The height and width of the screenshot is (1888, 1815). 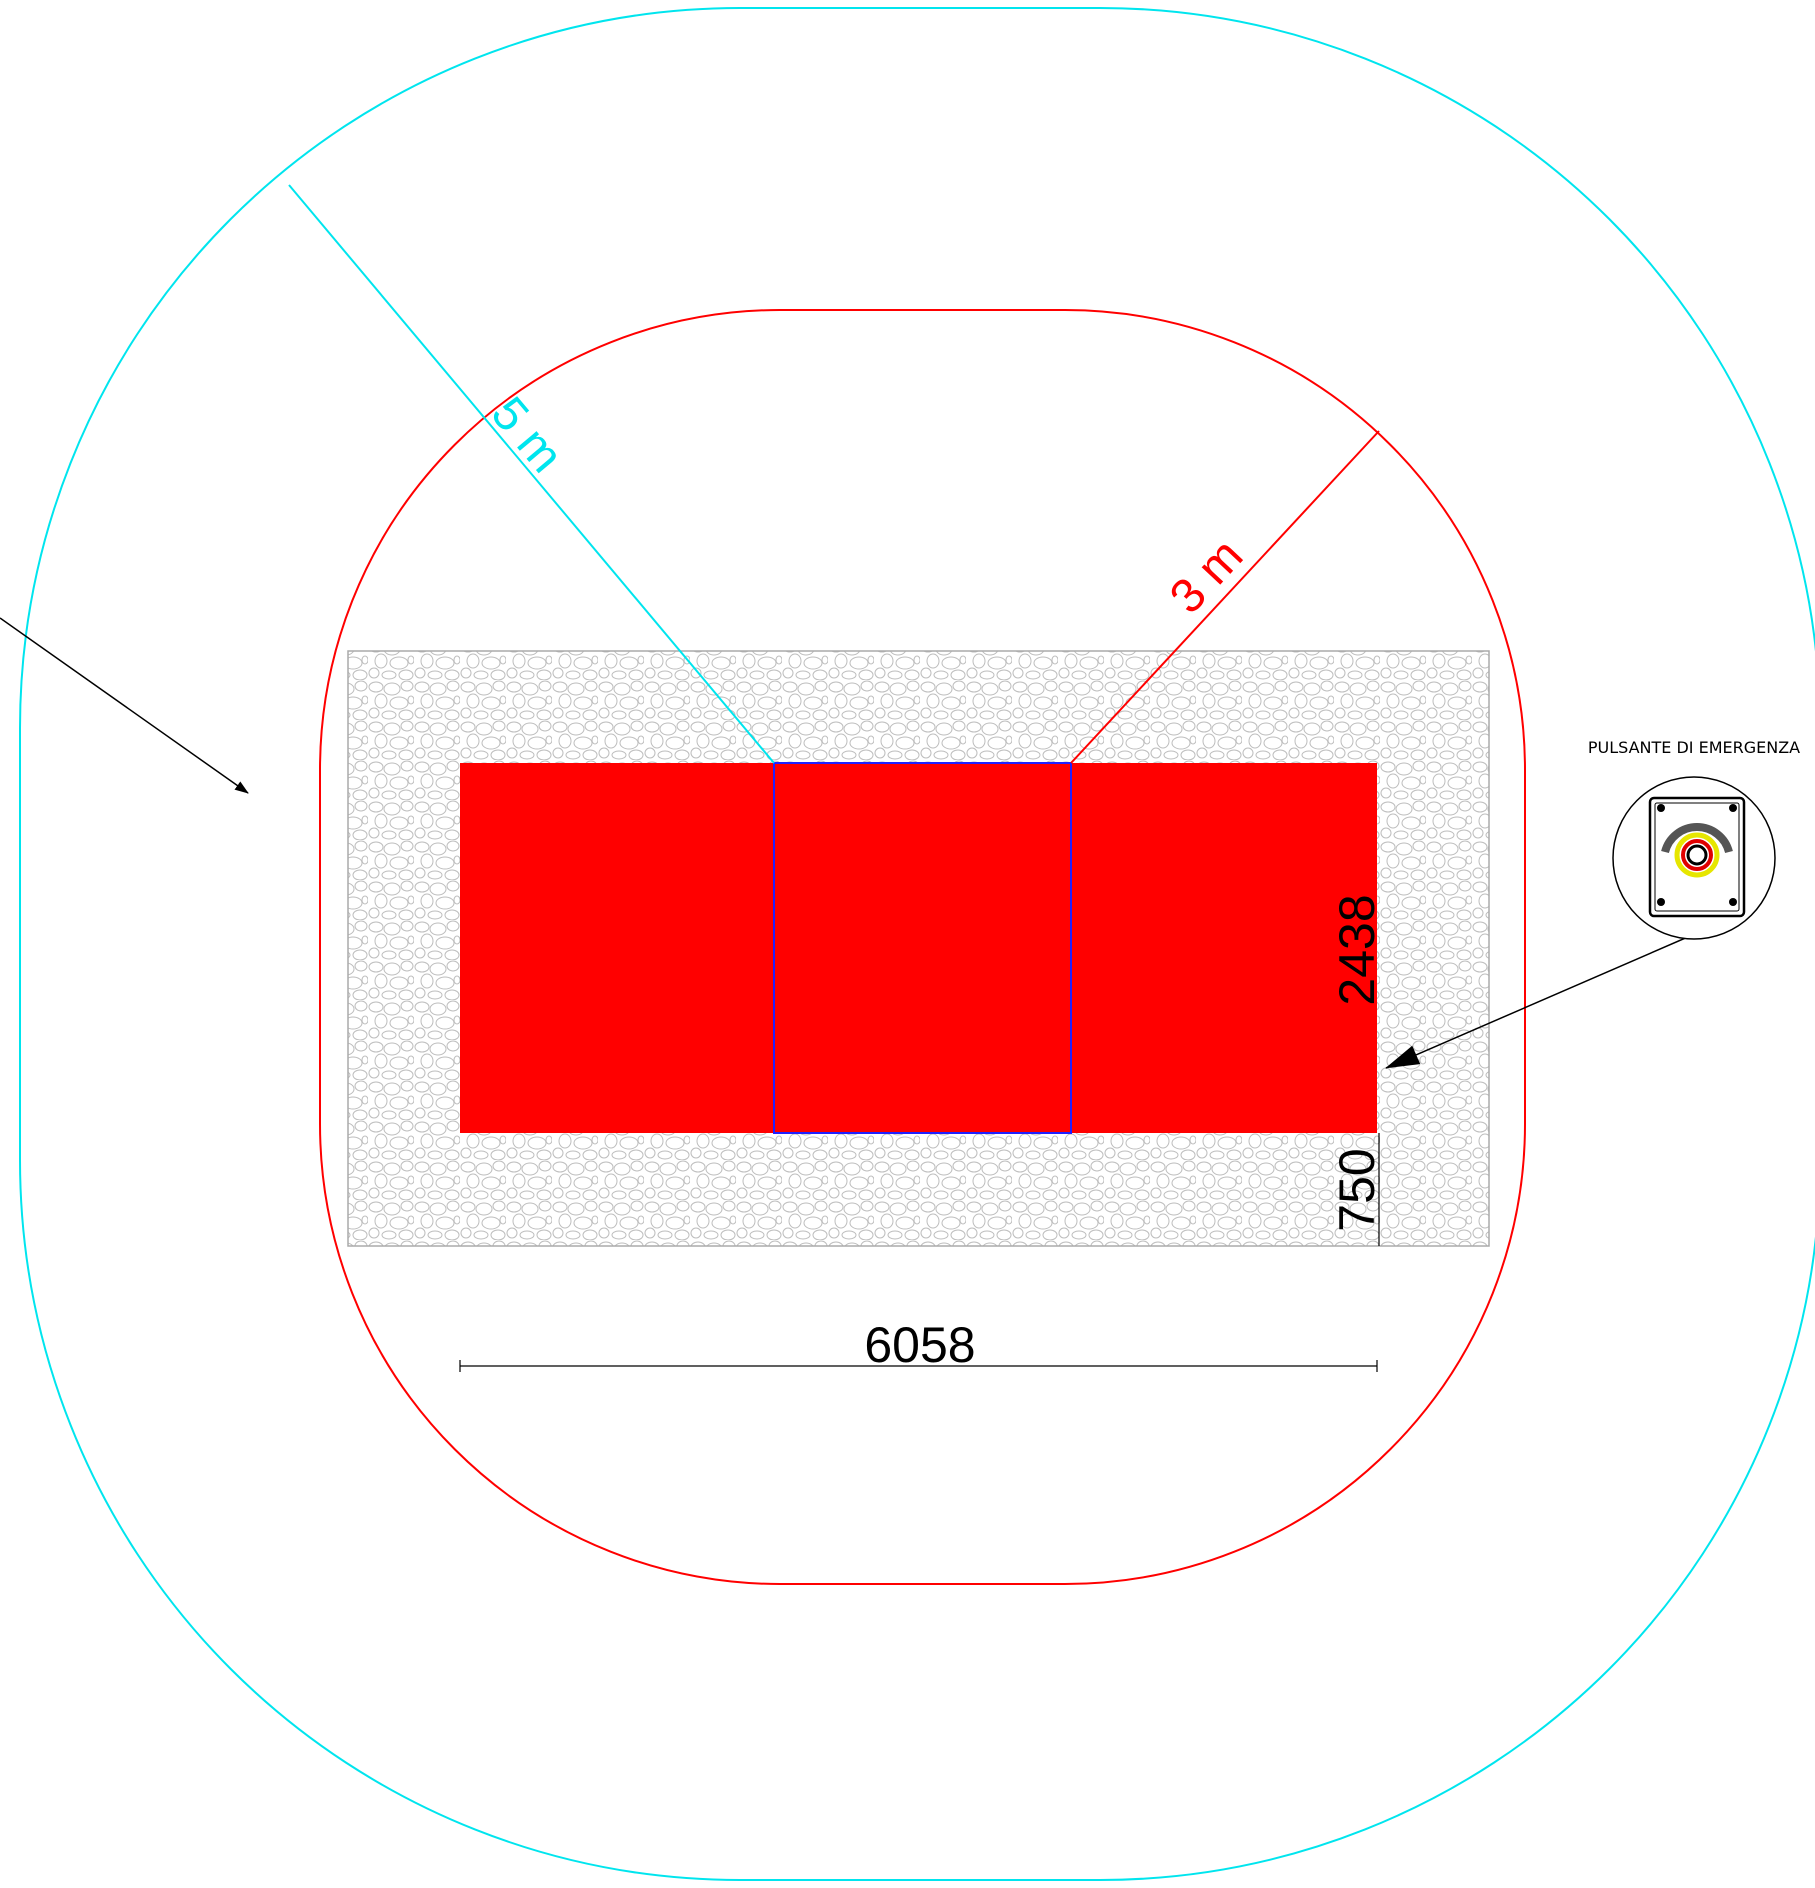 I want to click on container-door-section, so click(x=922, y=948).